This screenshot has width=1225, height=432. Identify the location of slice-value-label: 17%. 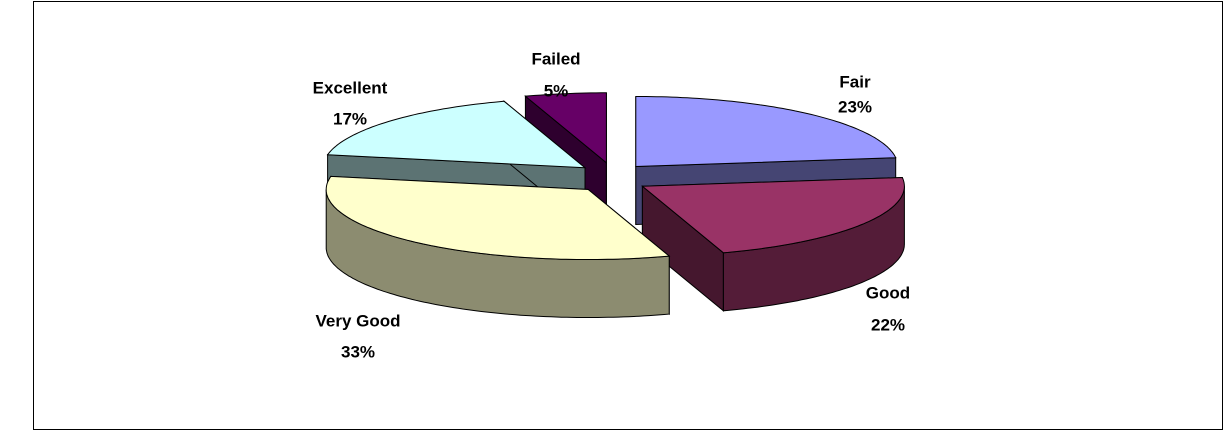
(350, 118).